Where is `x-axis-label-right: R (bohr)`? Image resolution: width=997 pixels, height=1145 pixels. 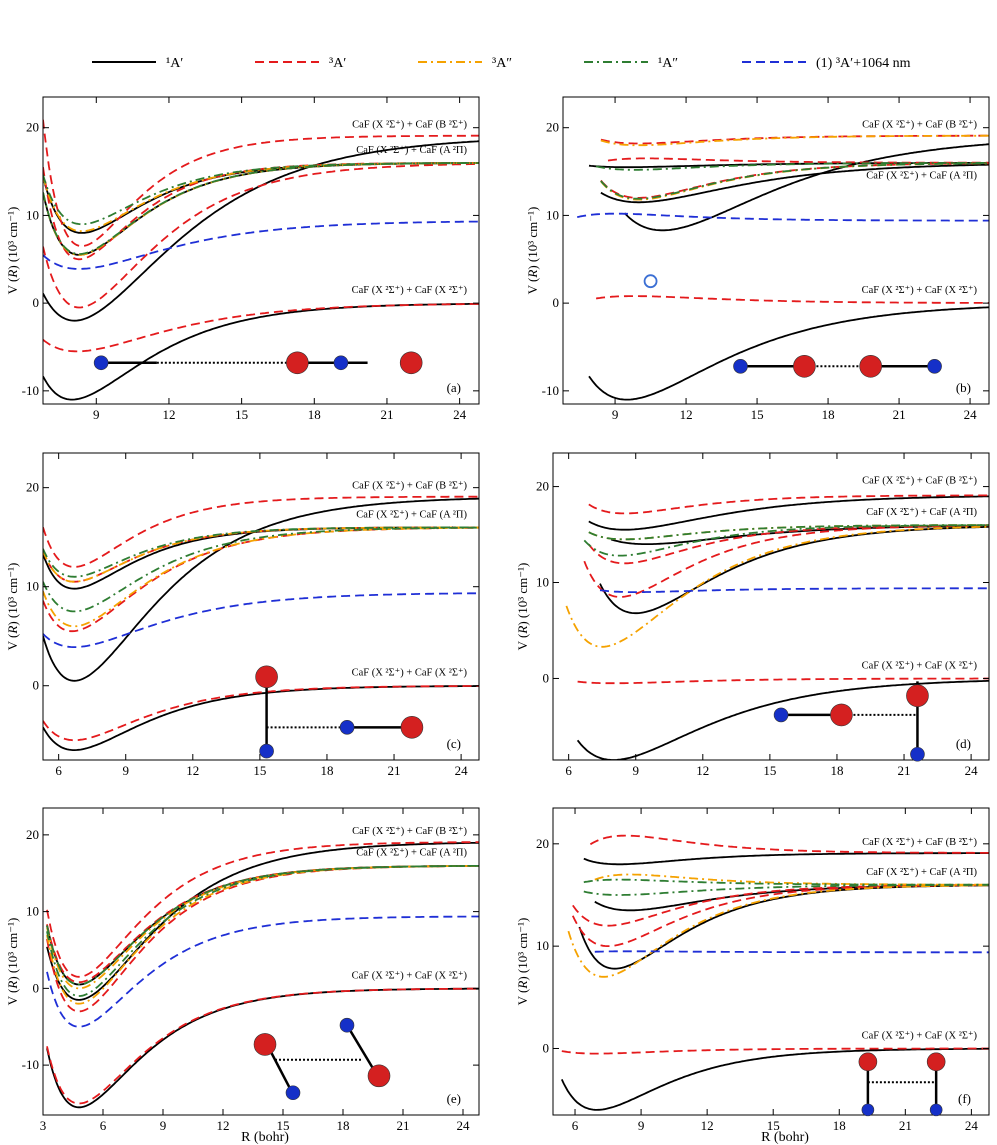 x-axis-label-right: R (bohr) is located at coordinates (785, 1137).